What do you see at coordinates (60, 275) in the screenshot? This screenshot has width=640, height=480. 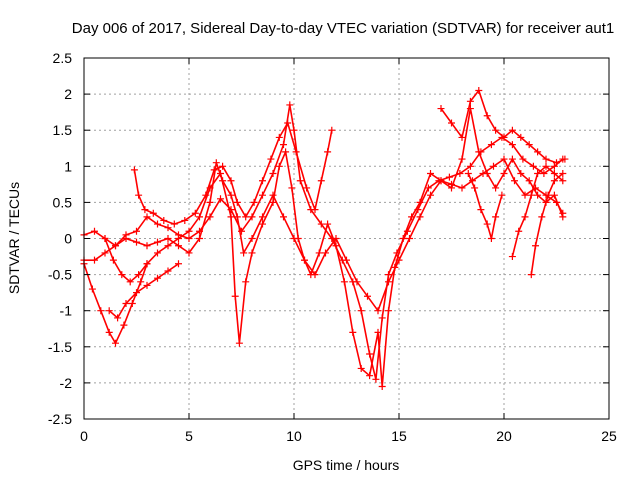 I see `y-tick-label: -0.5` at bounding box center [60, 275].